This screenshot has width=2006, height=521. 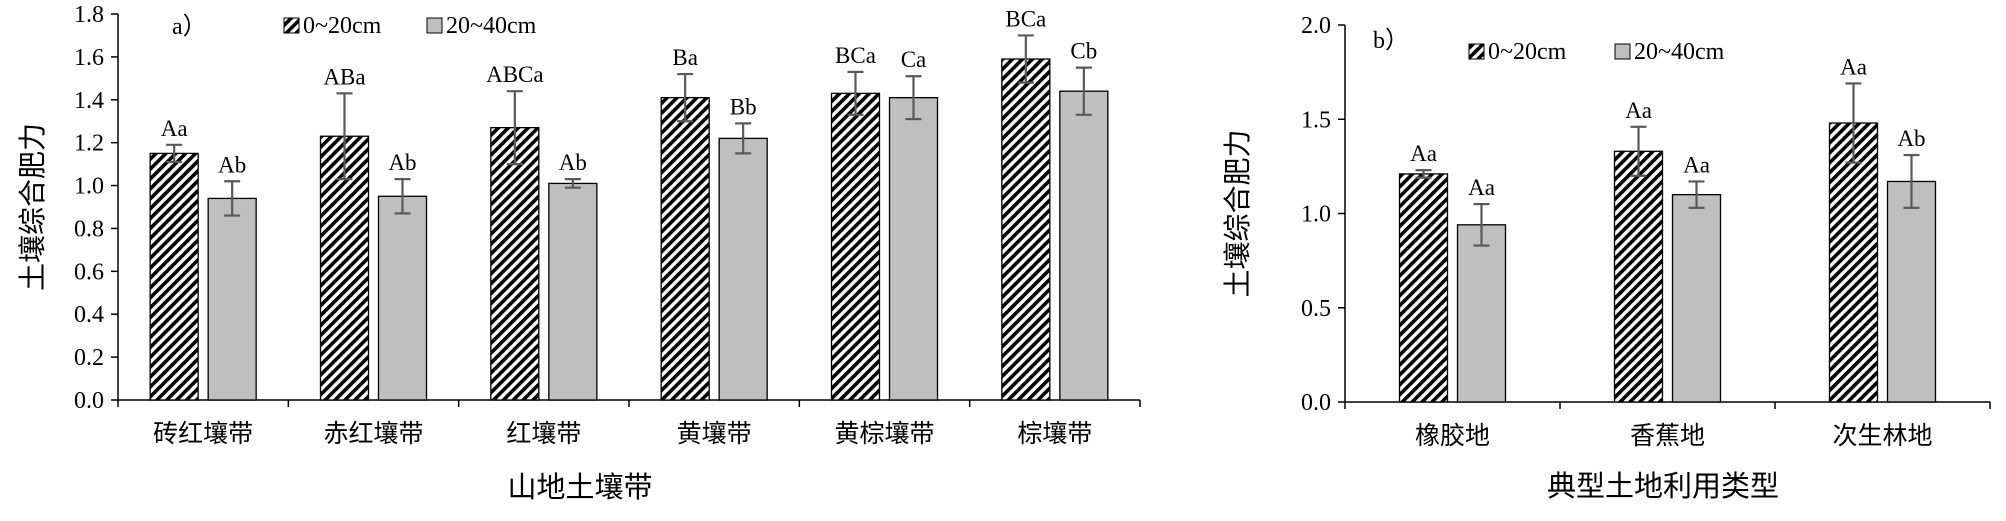 What do you see at coordinates (579, 487) in the screenshot?
I see `x-axis-title: 山地土壤带` at bounding box center [579, 487].